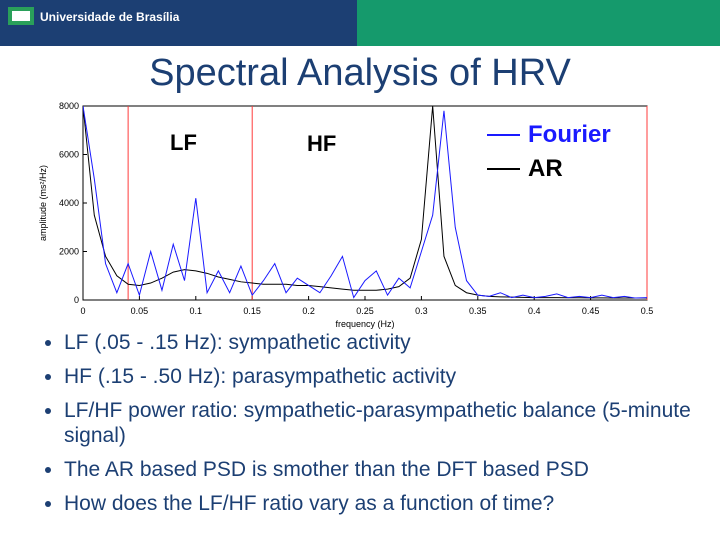 Image resolution: width=720 pixels, height=540 pixels. Describe the element at coordinates (365, 311) in the screenshot. I see `x-tick-label: 0.25` at that location.